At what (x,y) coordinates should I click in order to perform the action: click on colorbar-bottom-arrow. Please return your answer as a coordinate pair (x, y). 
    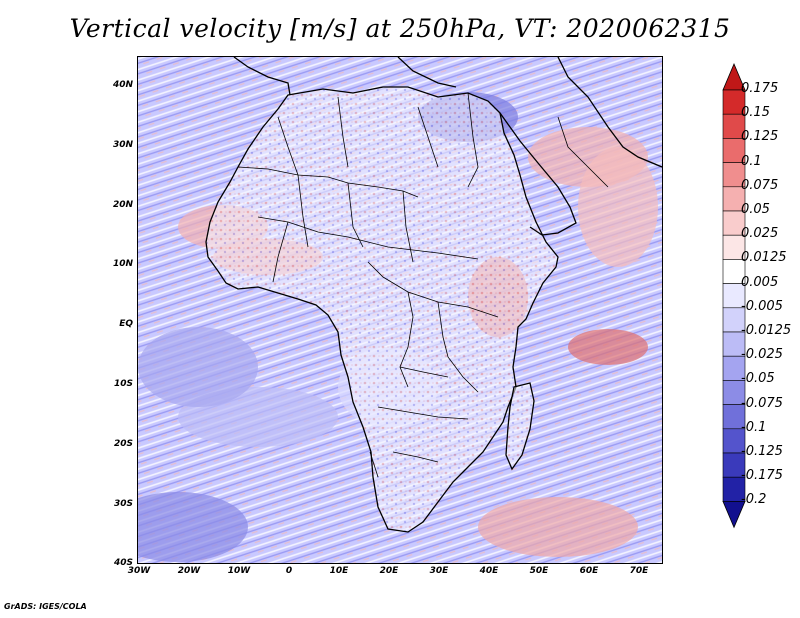
    Looking at the image, I should click on (734, 514).